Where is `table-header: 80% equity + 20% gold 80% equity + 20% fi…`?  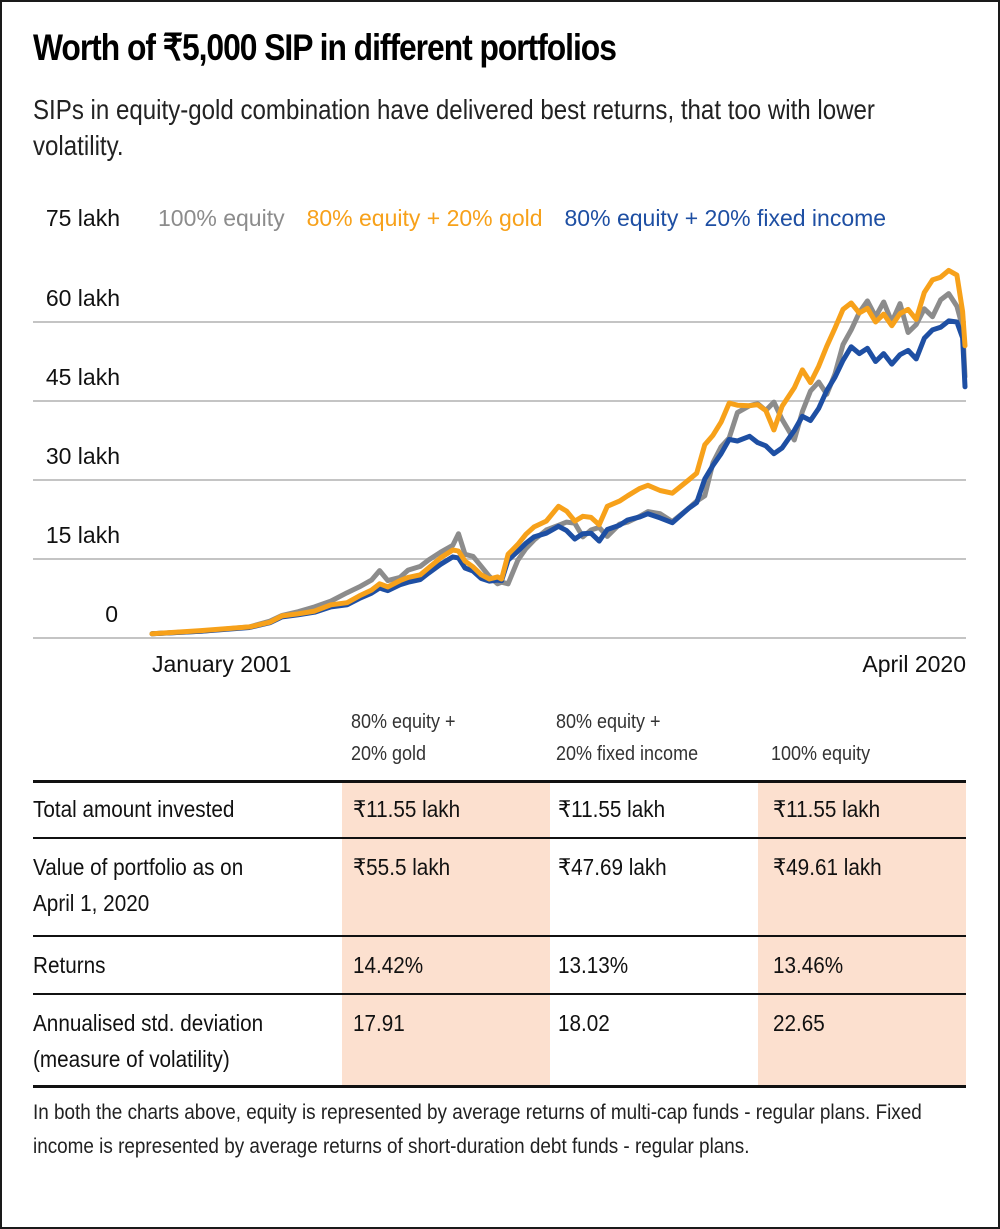
table-header: 80% equity + 20% gold 80% equity + 20% fi… is located at coordinates (499, 740).